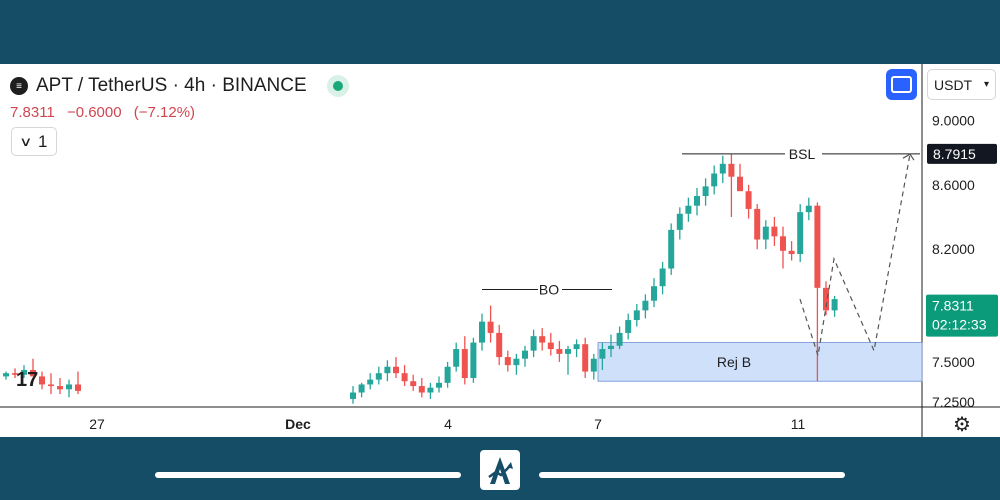 The image size is (1000, 500). Describe the element at coordinates (953, 120) in the screenshot. I see `y-tick-label: 9.0000` at that location.